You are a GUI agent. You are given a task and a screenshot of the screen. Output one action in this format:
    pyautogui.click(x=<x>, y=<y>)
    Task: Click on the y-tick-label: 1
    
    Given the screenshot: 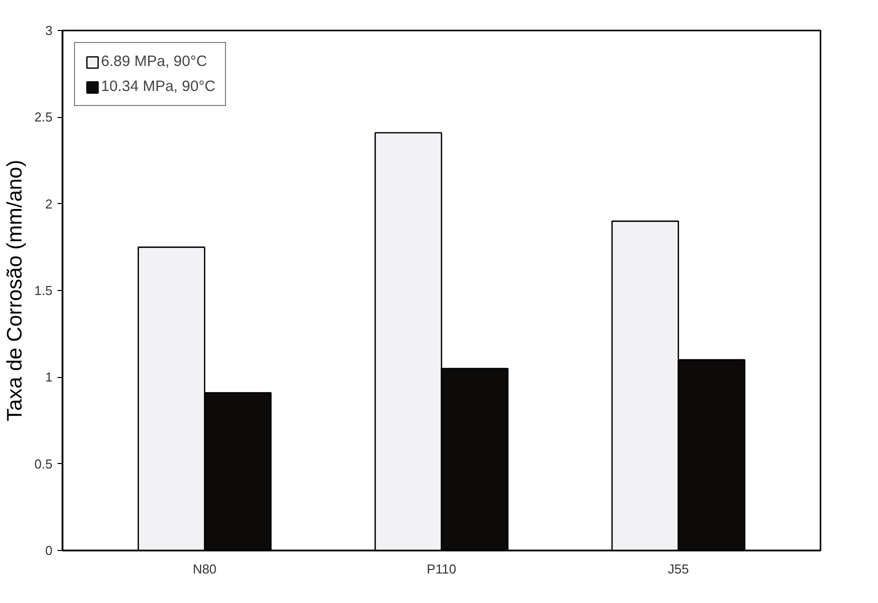 What is the action you would take?
    pyautogui.click(x=49, y=377)
    